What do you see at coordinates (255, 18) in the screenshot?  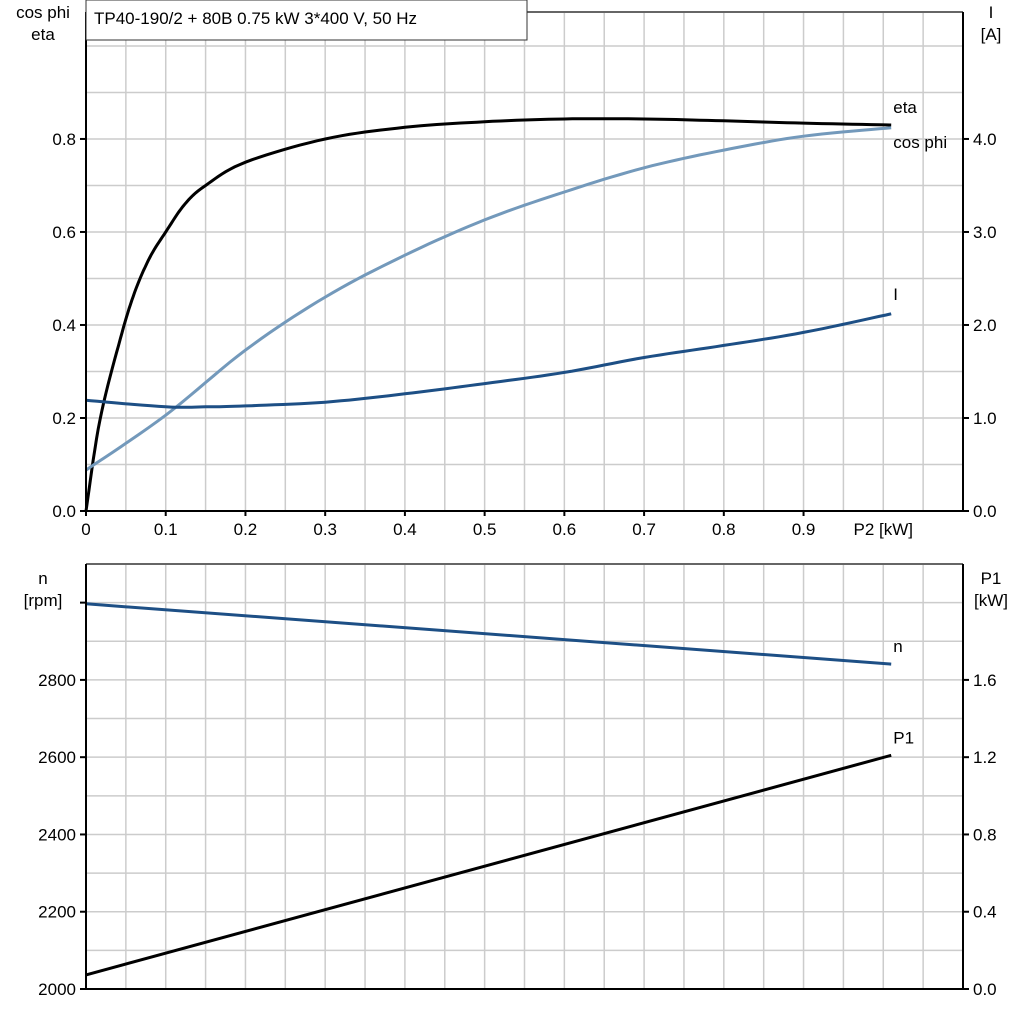 I see `chart-title: TP40-190/2 + 80B 0.75 kW 3*400 V, 50 Hz` at bounding box center [255, 18].